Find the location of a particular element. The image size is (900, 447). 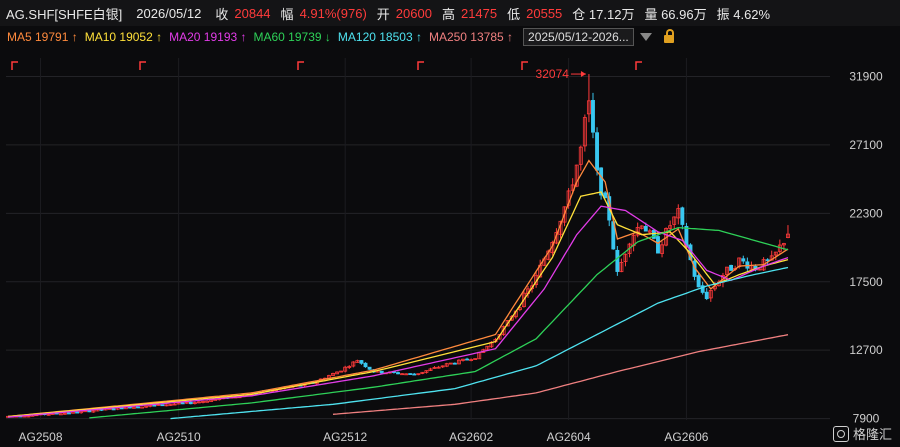

ma250-legend: MA250 13785 ↑ is located at coordinates (471, 37).